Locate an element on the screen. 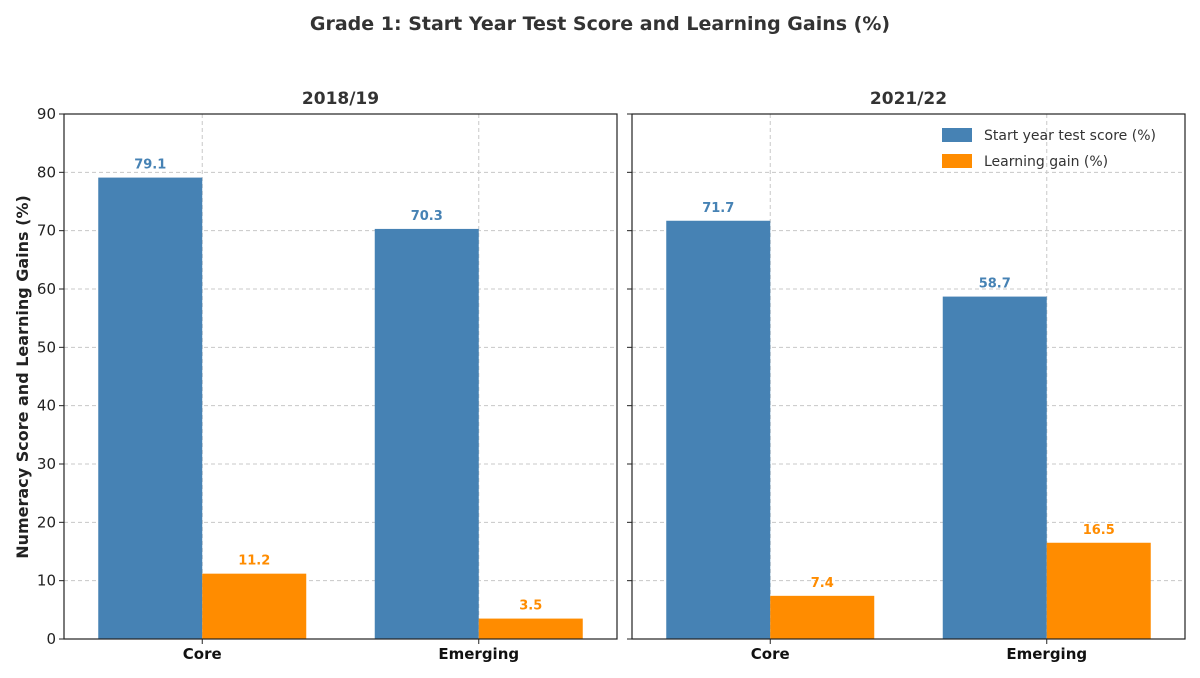  y-tick-label: 30 is located at coordinates (46, 464).